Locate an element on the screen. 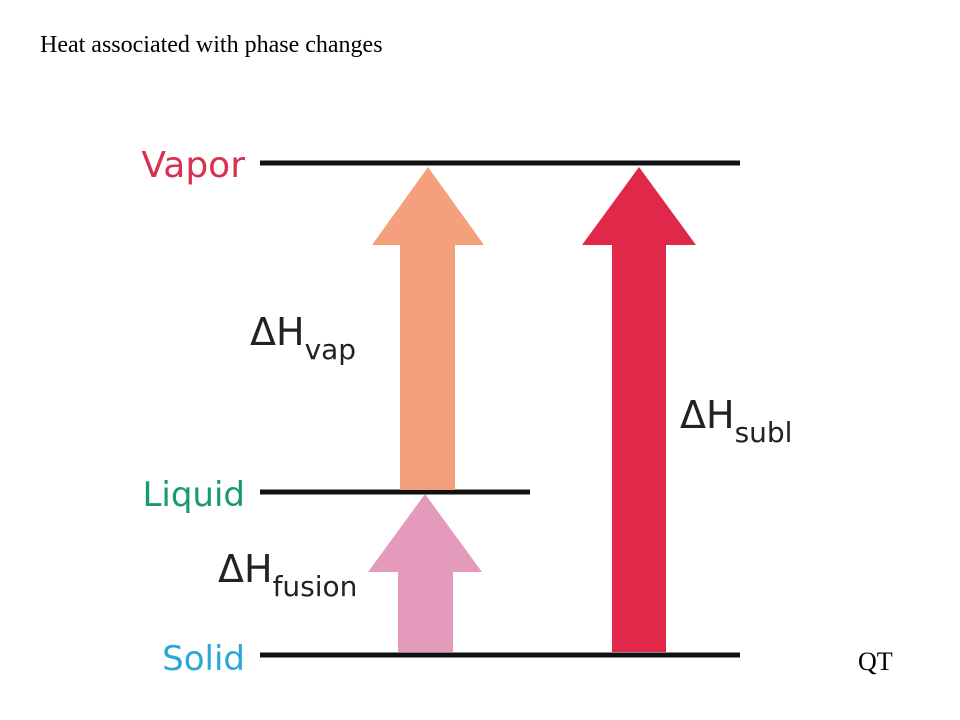  slide-title: Heat associated with phase changes is located at coordinates (211, 45).